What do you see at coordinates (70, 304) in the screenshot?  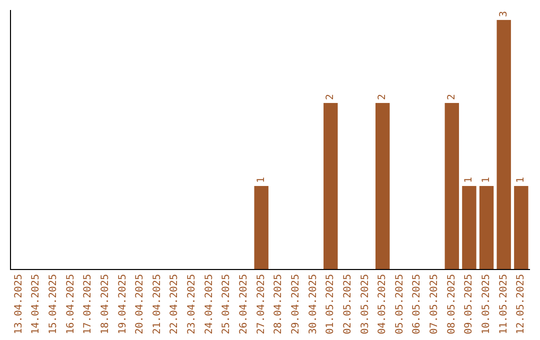 I see `x-tick-label: 16.04.2025` at bounding box center [70, 304].